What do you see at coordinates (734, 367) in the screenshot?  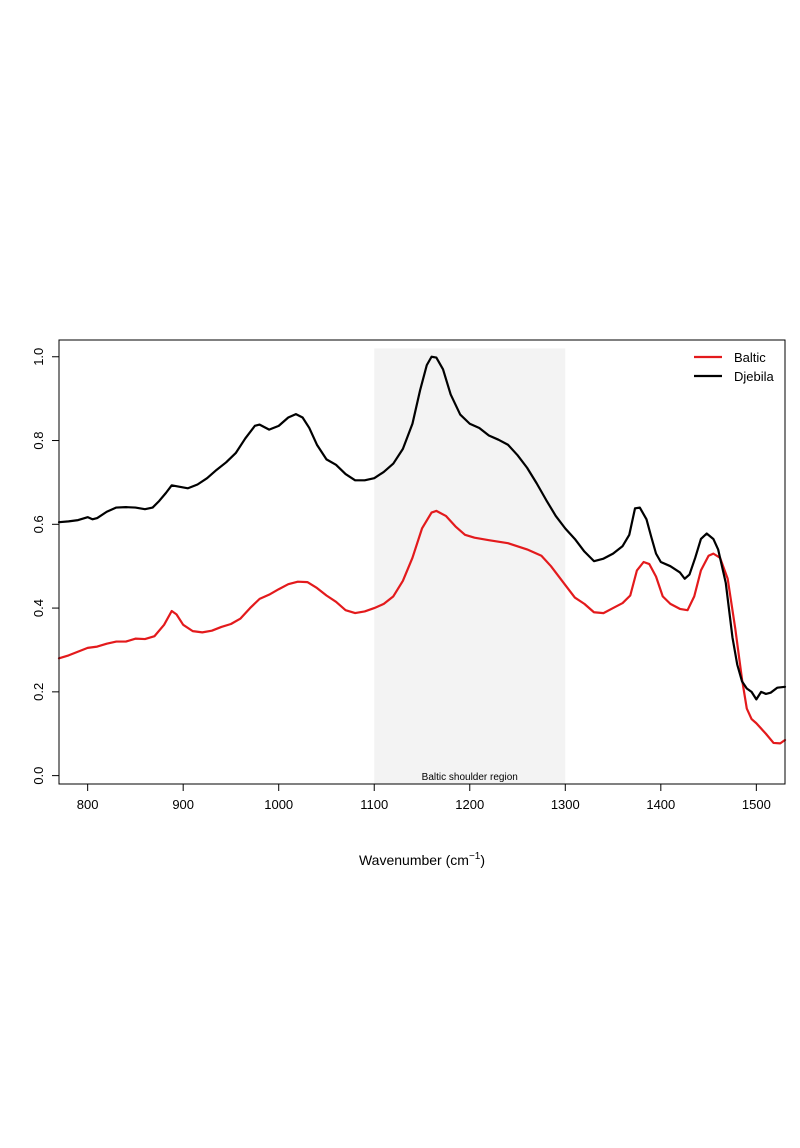 I see `legend: Baltic Djebila` at bounding box center [734, 367].